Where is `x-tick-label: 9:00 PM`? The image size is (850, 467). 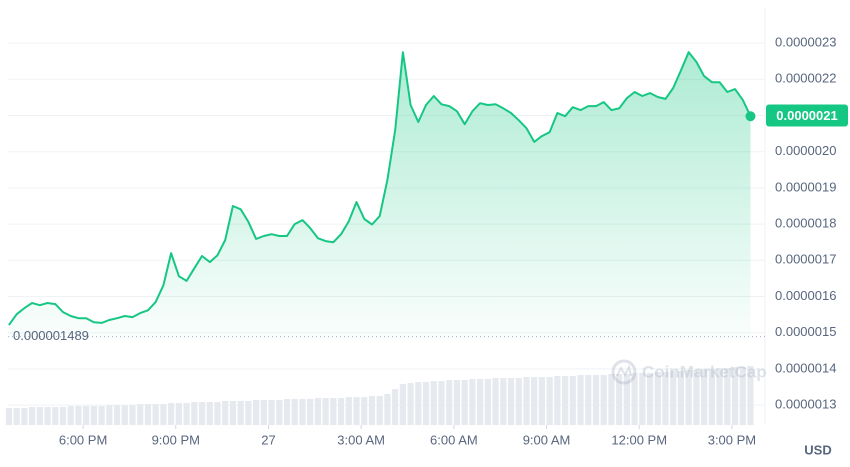
x-tick-label: 9:00 PM is located at coordinates (176, 439).